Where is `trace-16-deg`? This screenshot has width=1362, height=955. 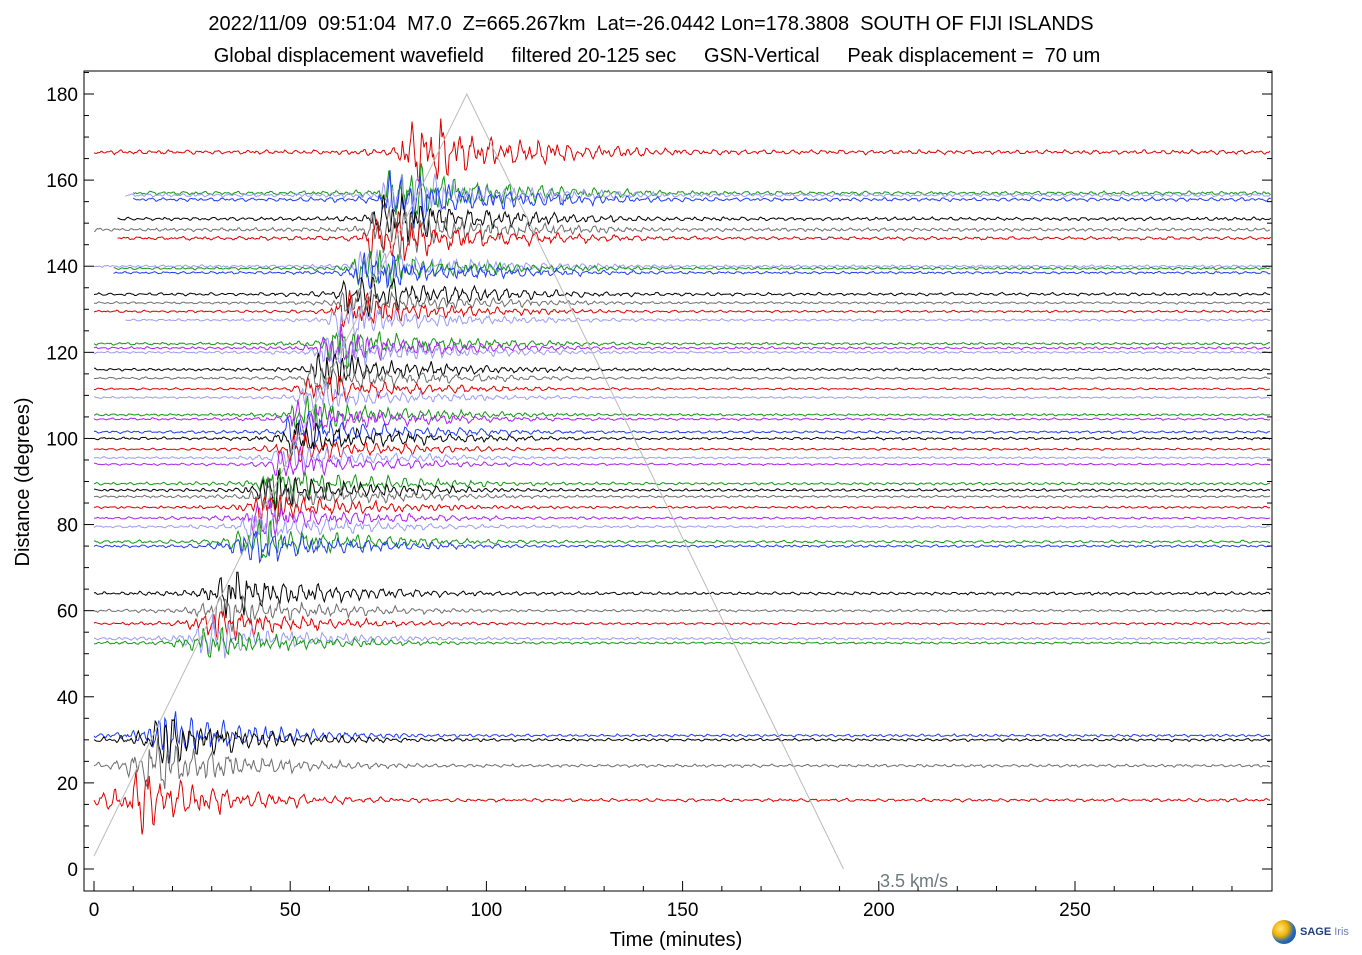
trace-16-deg is located at coordinates (682, 802).